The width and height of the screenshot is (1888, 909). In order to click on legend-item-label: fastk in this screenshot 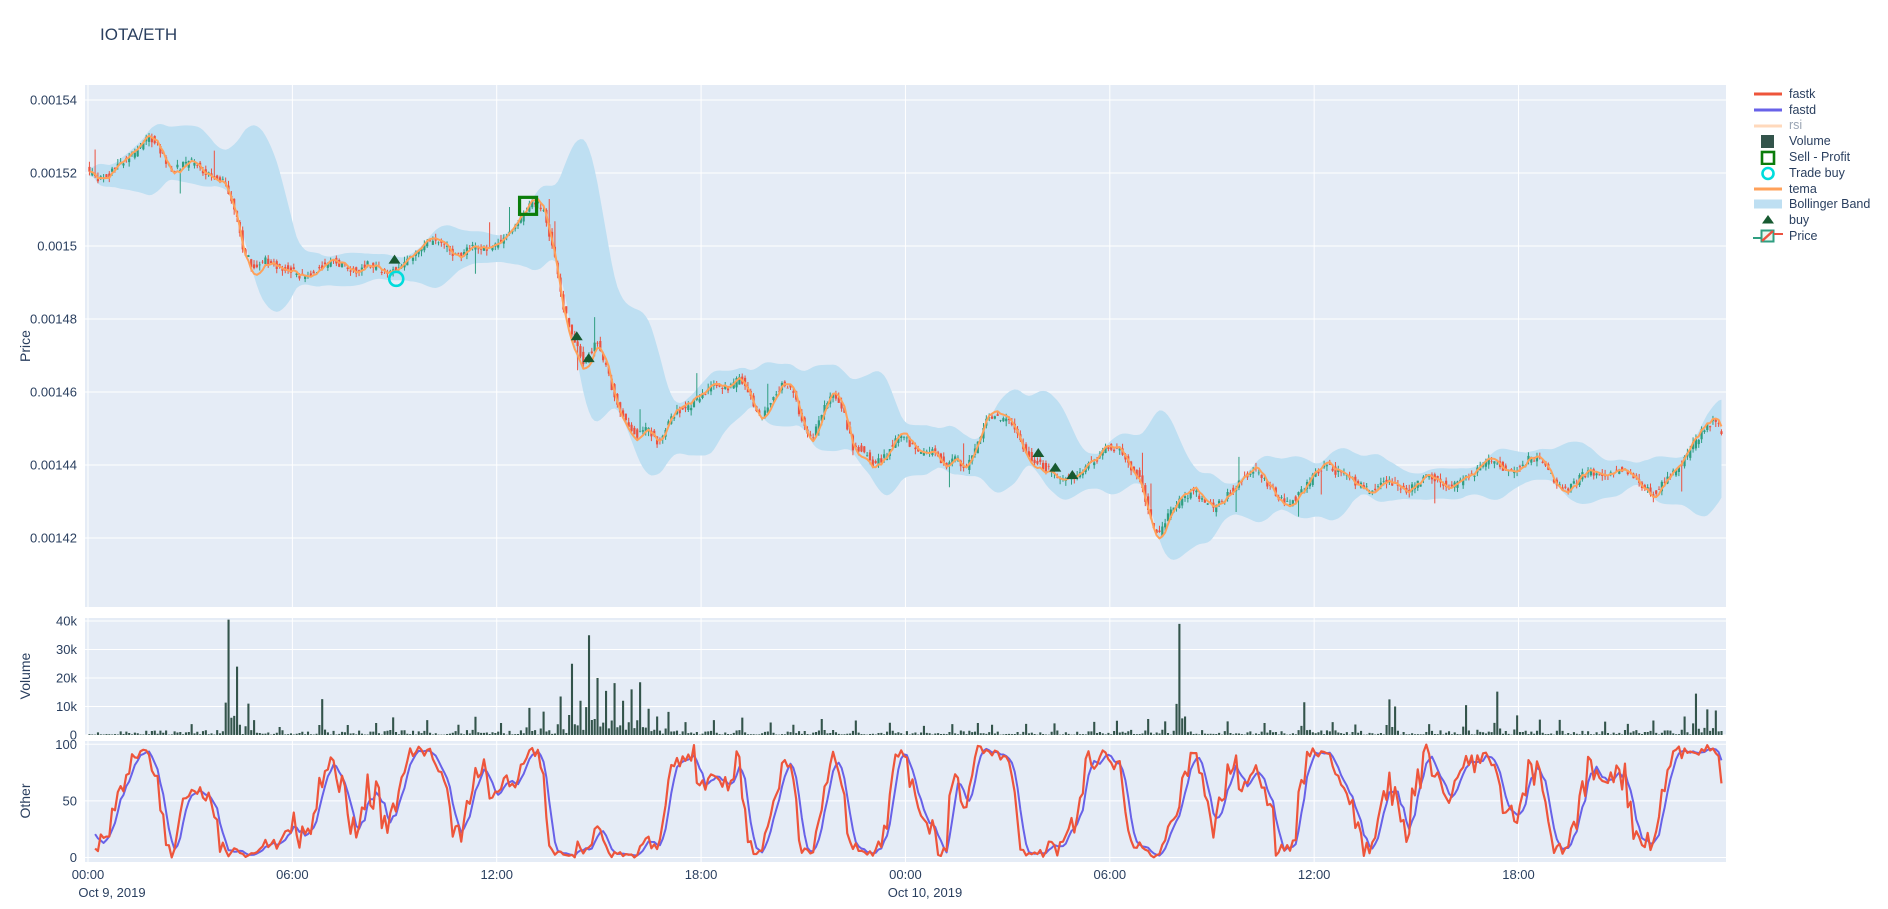, I will do `click(1802, 93)`.